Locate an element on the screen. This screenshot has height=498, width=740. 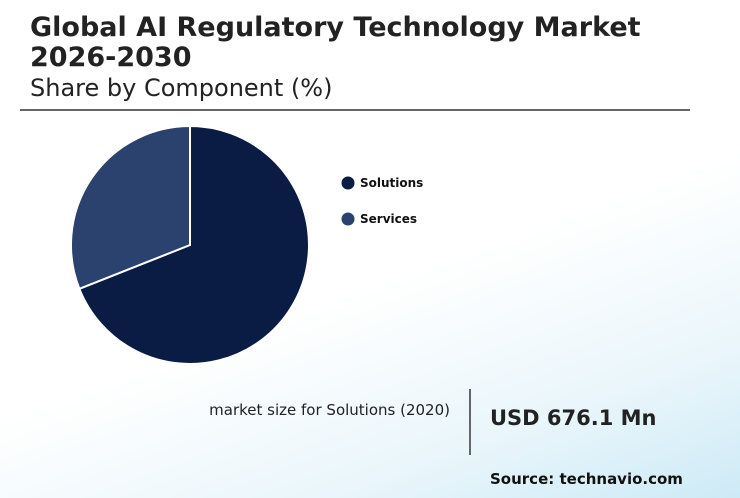
source-note: Source: technavio.com is located at coordinates (586, 479).